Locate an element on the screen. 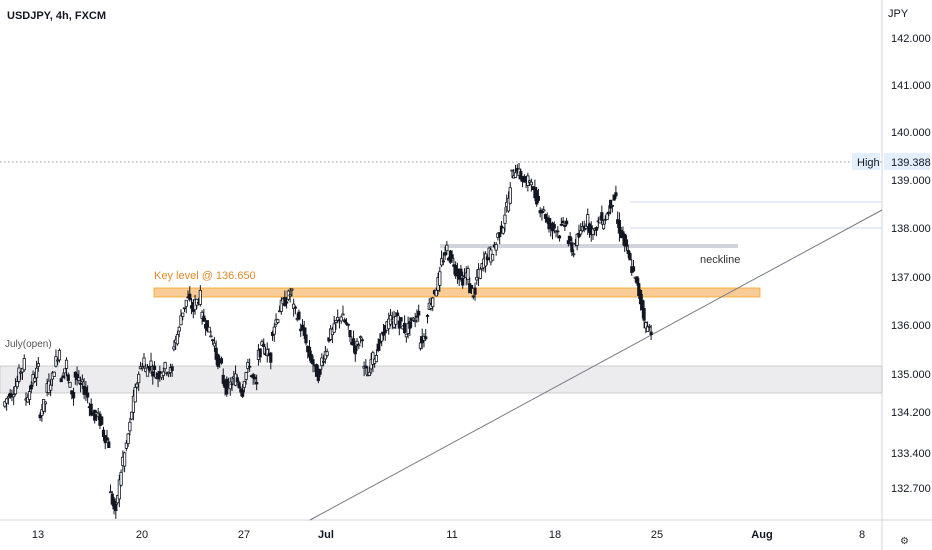 This screenshot has height=550, width=932. support-zone is located at coordinates (441, 379).